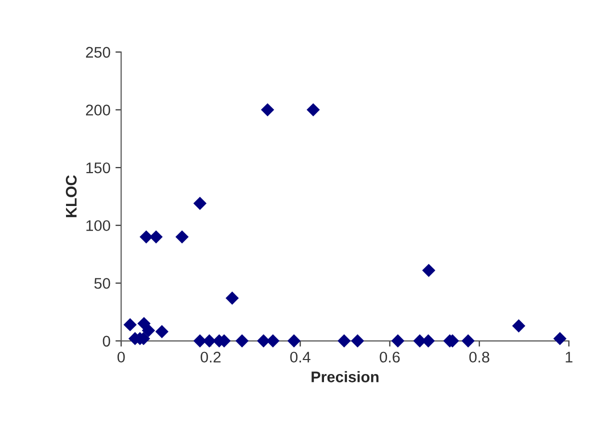 The width and height of the screenshot is (615, 441). Describe the element at coordinates (98, 168) in the screenshot. I see `y-tick-label: 150` at that location.